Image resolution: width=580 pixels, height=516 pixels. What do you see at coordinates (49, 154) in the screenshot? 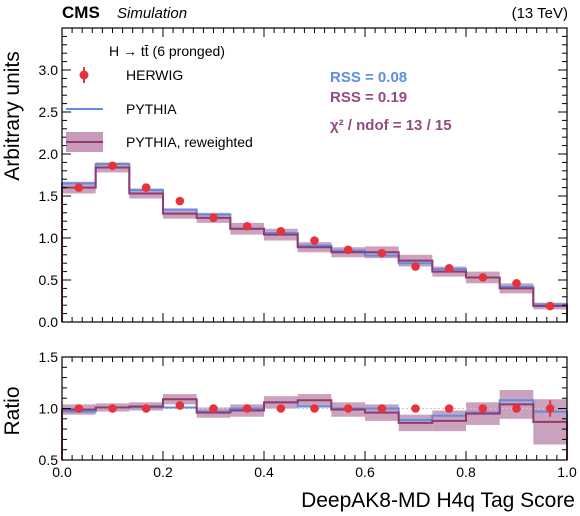
I see `main-ytick-label-4: 2.0` at bounding box center [49, 154].